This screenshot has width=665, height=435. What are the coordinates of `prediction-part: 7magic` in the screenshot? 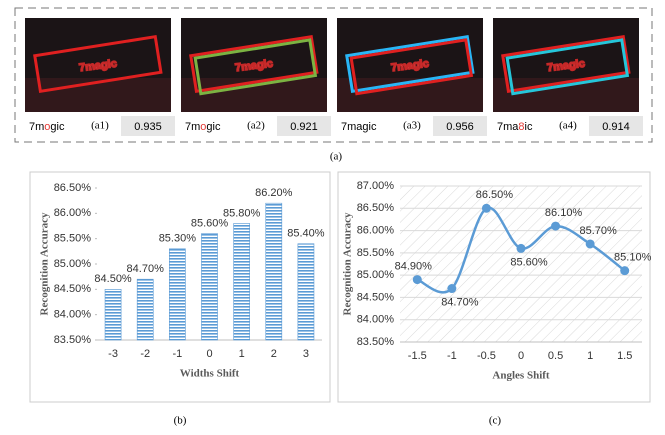 It's located at (359, 127).